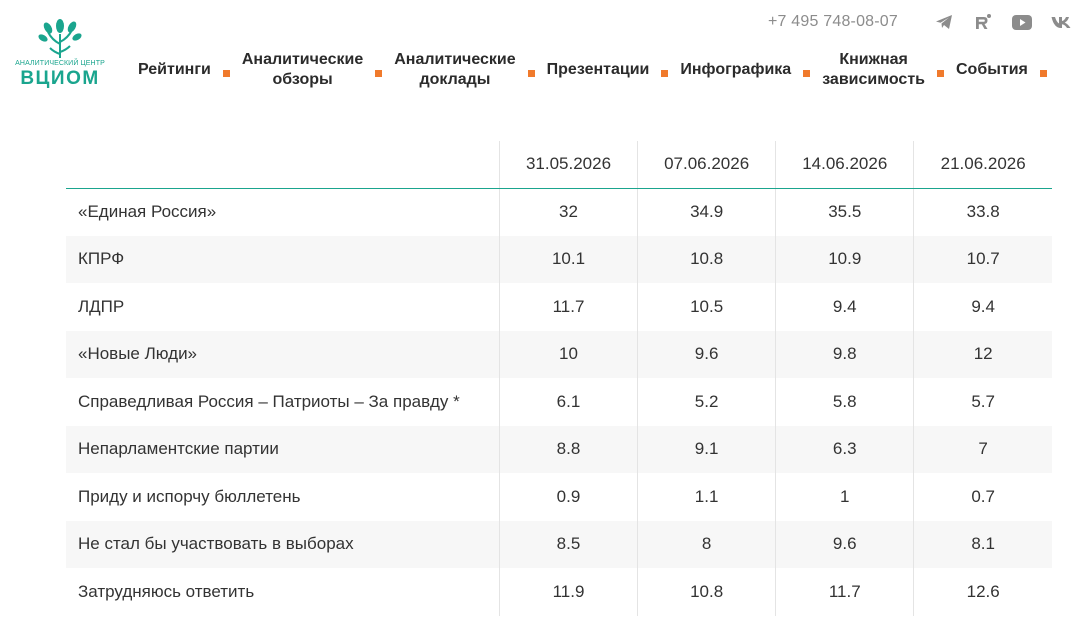  What do you see at coordinates (706, 307) in the screenshot?
I see `cell-value: 10.5` at bounding box center [706, 307].